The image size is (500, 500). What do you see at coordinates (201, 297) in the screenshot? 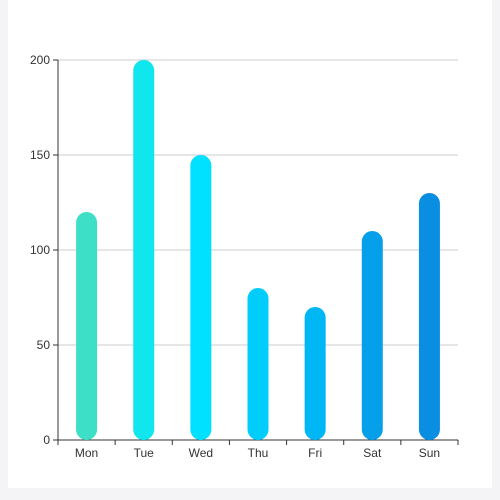
I see `bar-wed` at bounding box center [201, 297].